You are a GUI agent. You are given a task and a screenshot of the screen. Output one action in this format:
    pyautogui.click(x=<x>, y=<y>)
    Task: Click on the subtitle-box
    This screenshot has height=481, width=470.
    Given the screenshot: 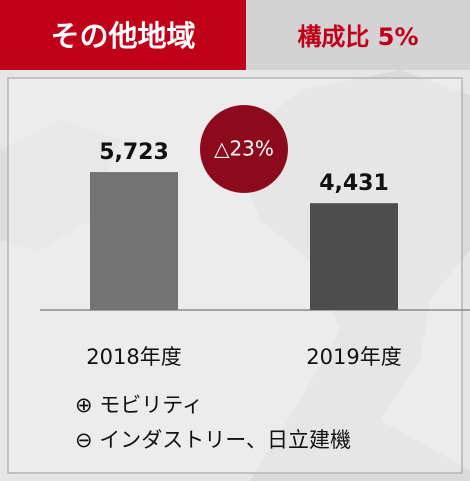 What is the action you would take?
    pyautogui.click(x=358, y=35)
    